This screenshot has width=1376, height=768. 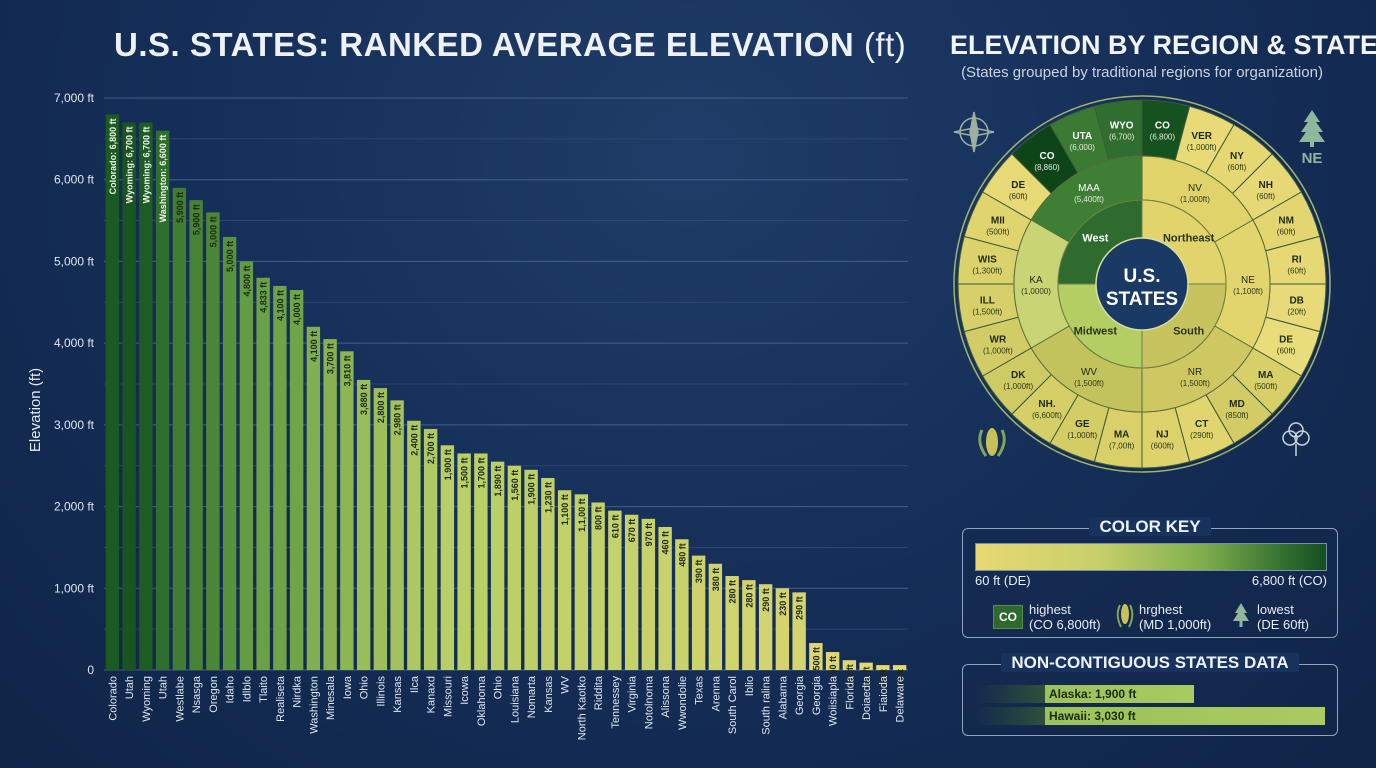 I want to click on y-tick-label: 2,000 ft, so click(x=74, y=507).